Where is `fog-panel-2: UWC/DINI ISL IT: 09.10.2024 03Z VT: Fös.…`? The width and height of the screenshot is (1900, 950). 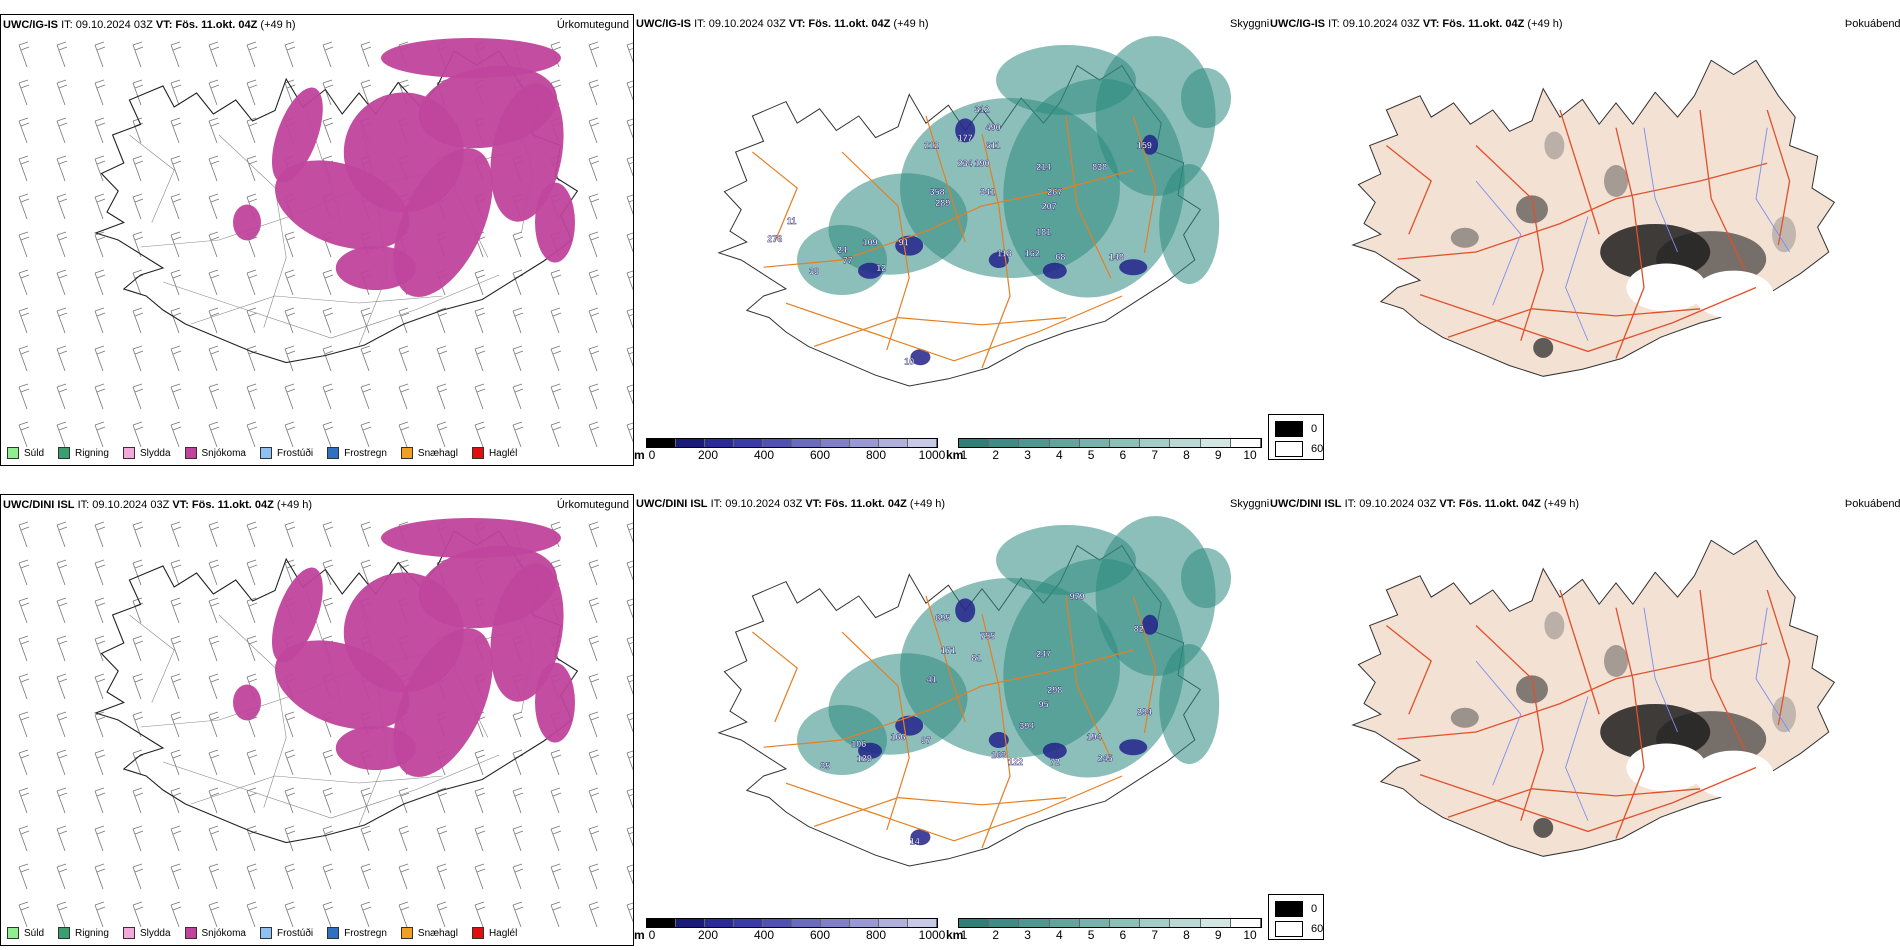
fog-panel-2: UWC/DINI ISL IT: 09.10.2024 03Z VT: Fös.… is located at coordinates (1584, 694).